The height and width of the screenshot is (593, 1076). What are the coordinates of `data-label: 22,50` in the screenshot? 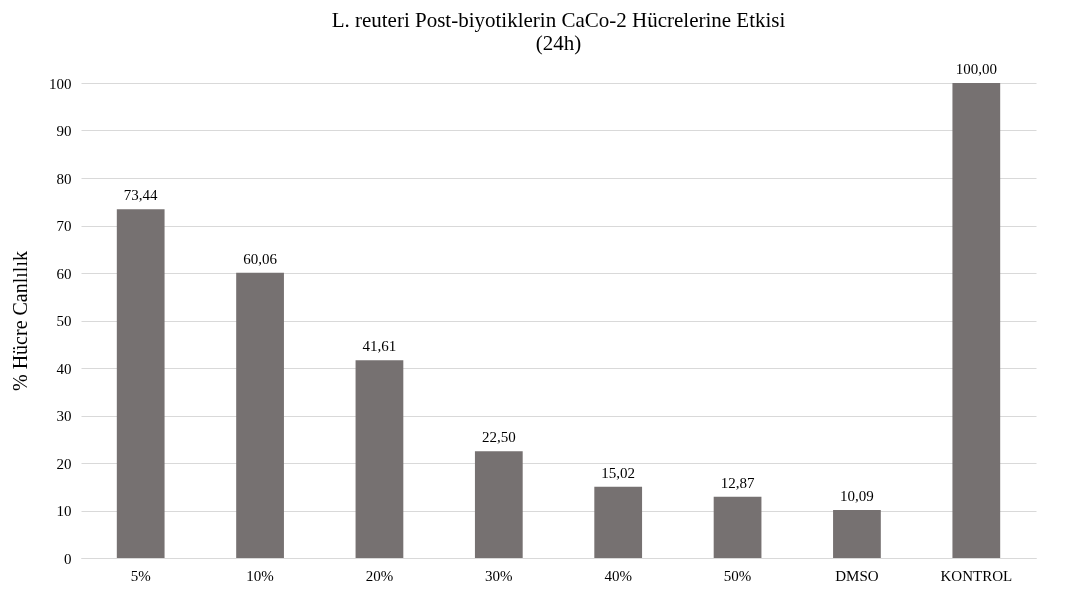 It's located at (498, 437).